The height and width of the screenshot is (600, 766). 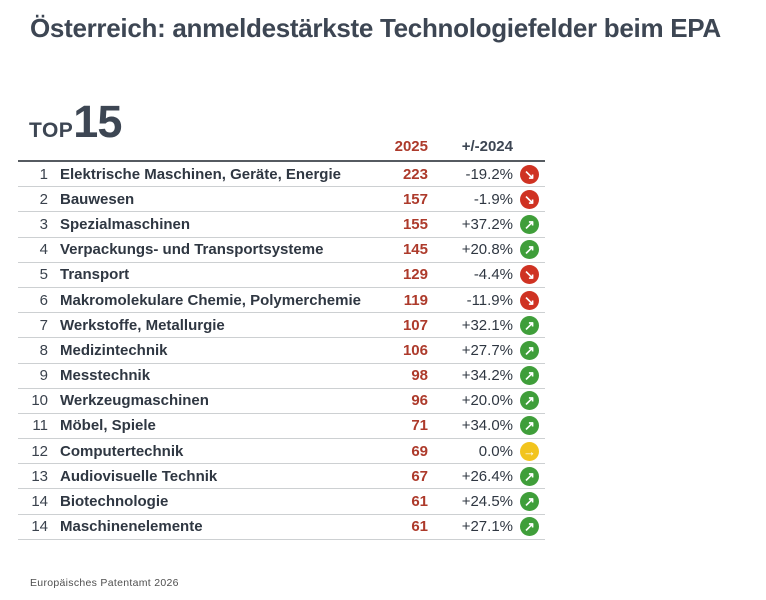 What do you see at coordinates (43, 250) in the screenshot?
I see `rank-cell: 4` at bounding box center [43, 250].